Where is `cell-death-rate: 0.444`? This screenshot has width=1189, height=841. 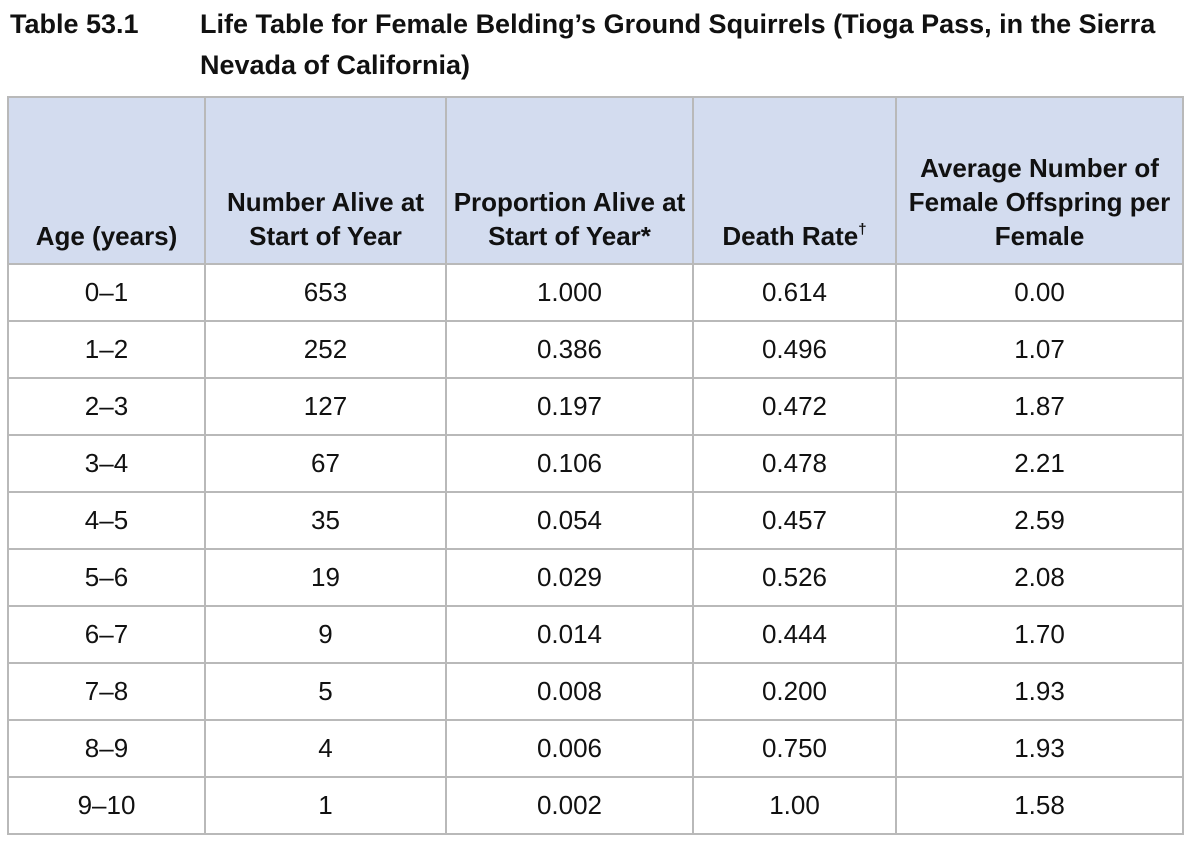
cell-death-rate: 0.444 is located at coordinates (794, 634).